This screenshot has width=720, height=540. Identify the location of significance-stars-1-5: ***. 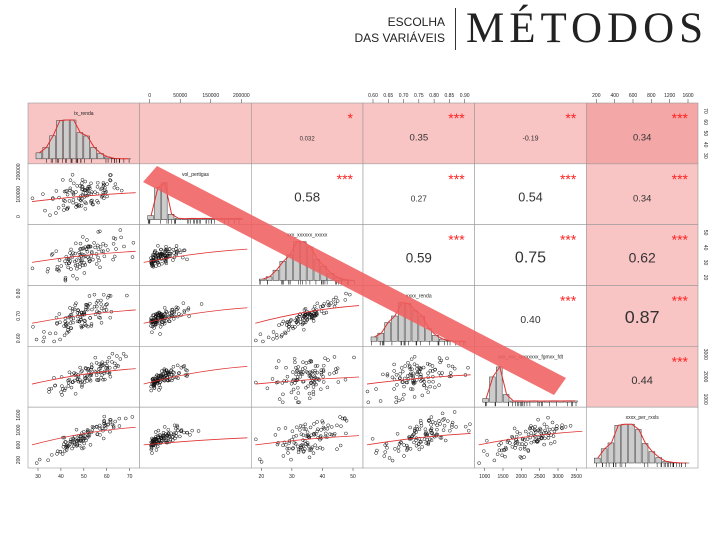
(680, 179).